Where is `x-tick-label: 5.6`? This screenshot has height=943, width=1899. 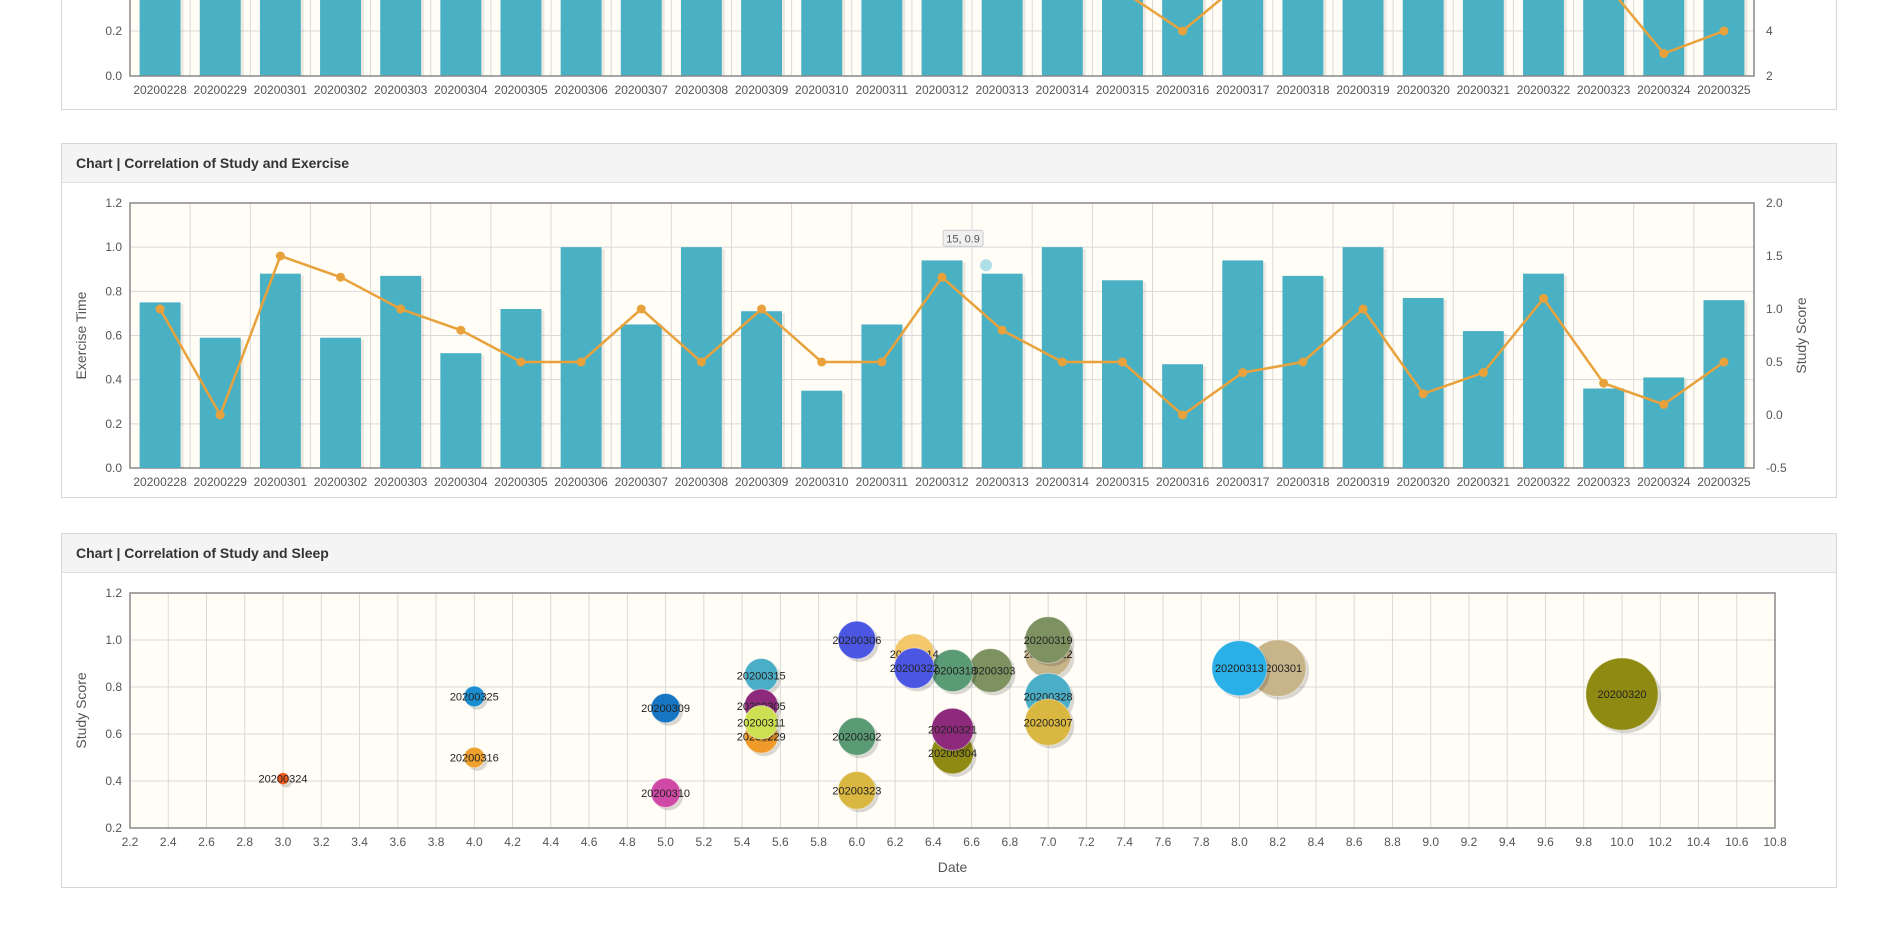
x-tick-label: 5.6 is located at coordinates (780, 842).